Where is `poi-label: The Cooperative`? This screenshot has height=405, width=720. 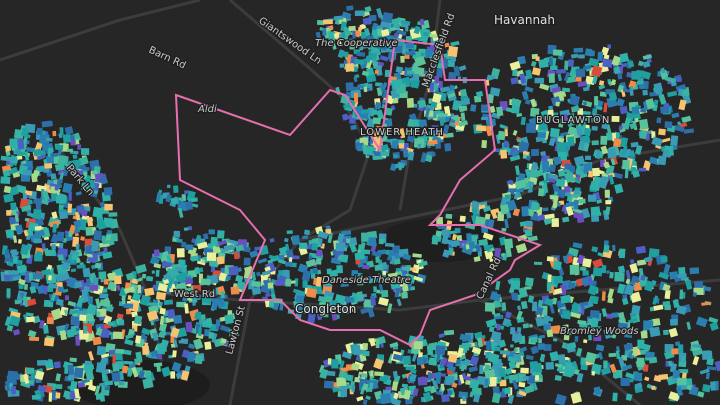
poi-label: The Cooperative is located at coordinates (356, 43).